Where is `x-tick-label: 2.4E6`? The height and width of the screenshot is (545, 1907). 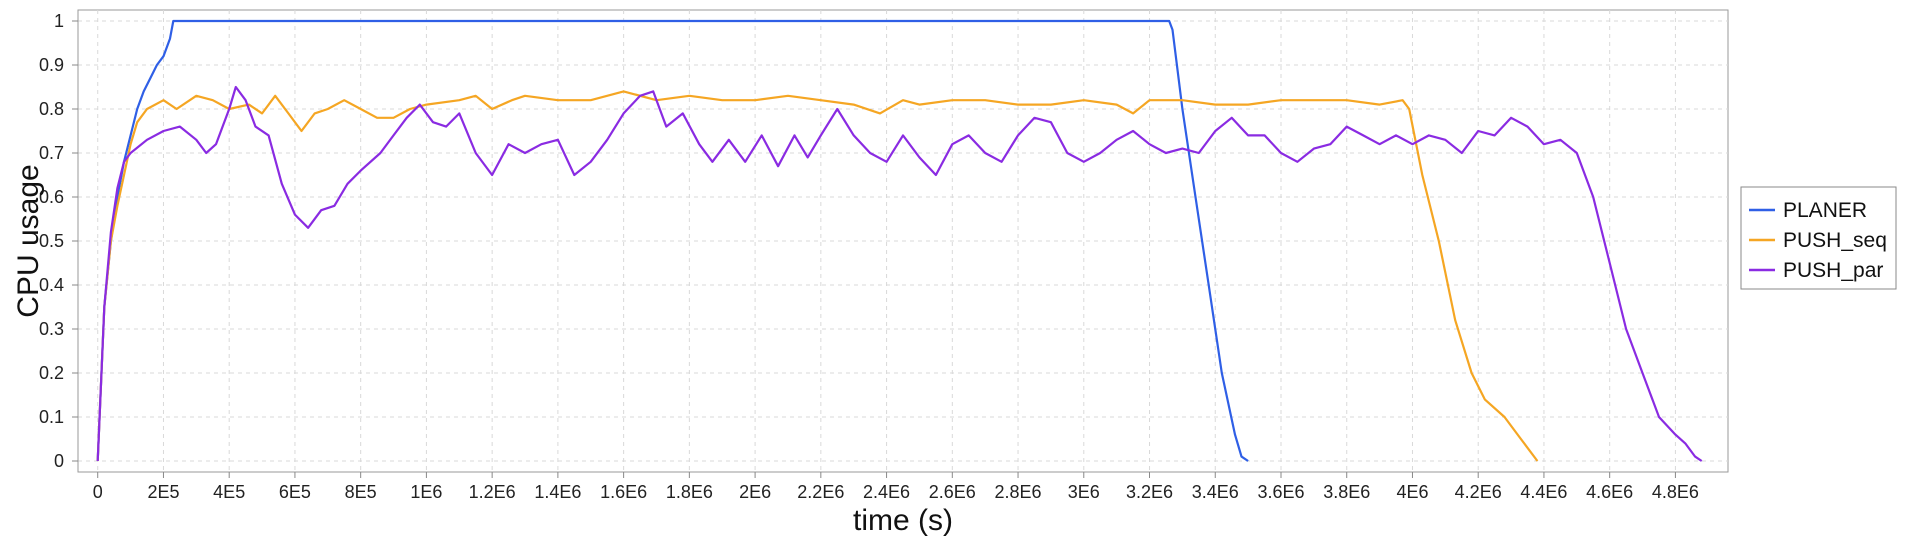 x-tick-label: 2.4E6 is located at coordinates (886, 492).